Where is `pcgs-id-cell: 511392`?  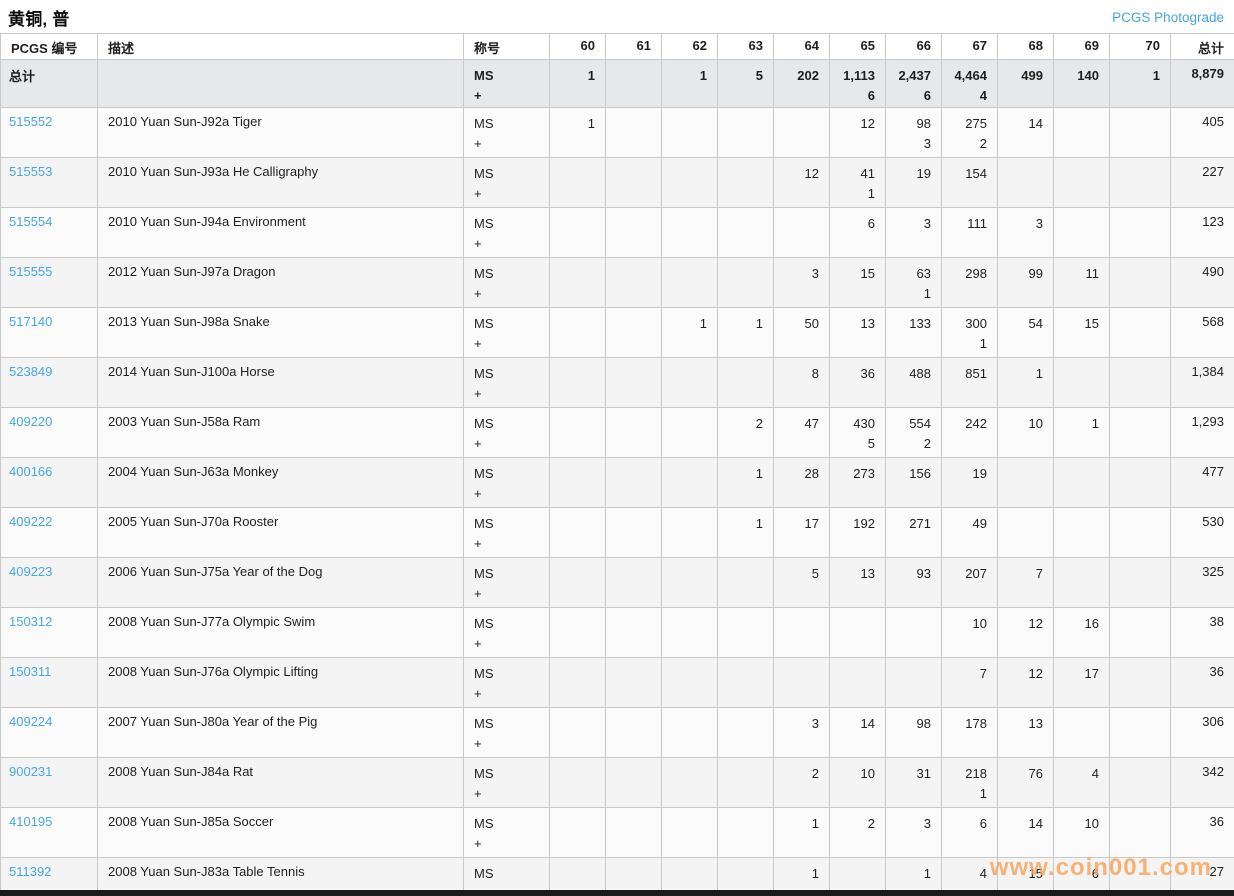
pcgs-id-cell: 511392 is located at coordinates (49, 876).